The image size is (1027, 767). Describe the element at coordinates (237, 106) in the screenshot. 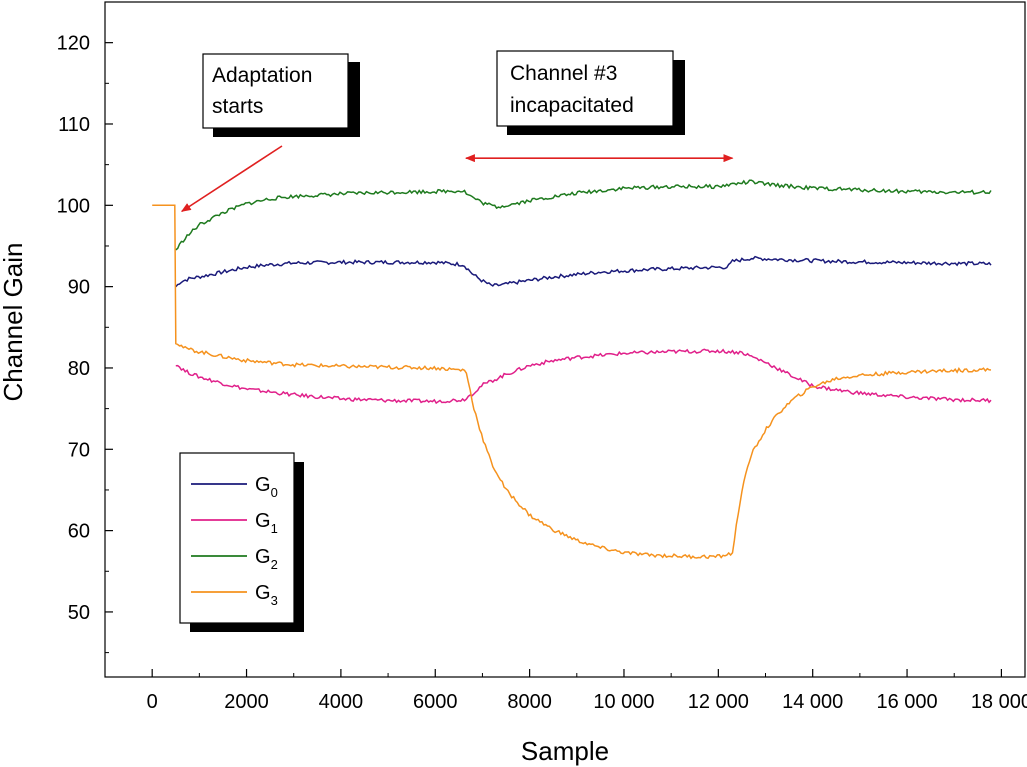

I see `annotation-line-2: starts` at that location.